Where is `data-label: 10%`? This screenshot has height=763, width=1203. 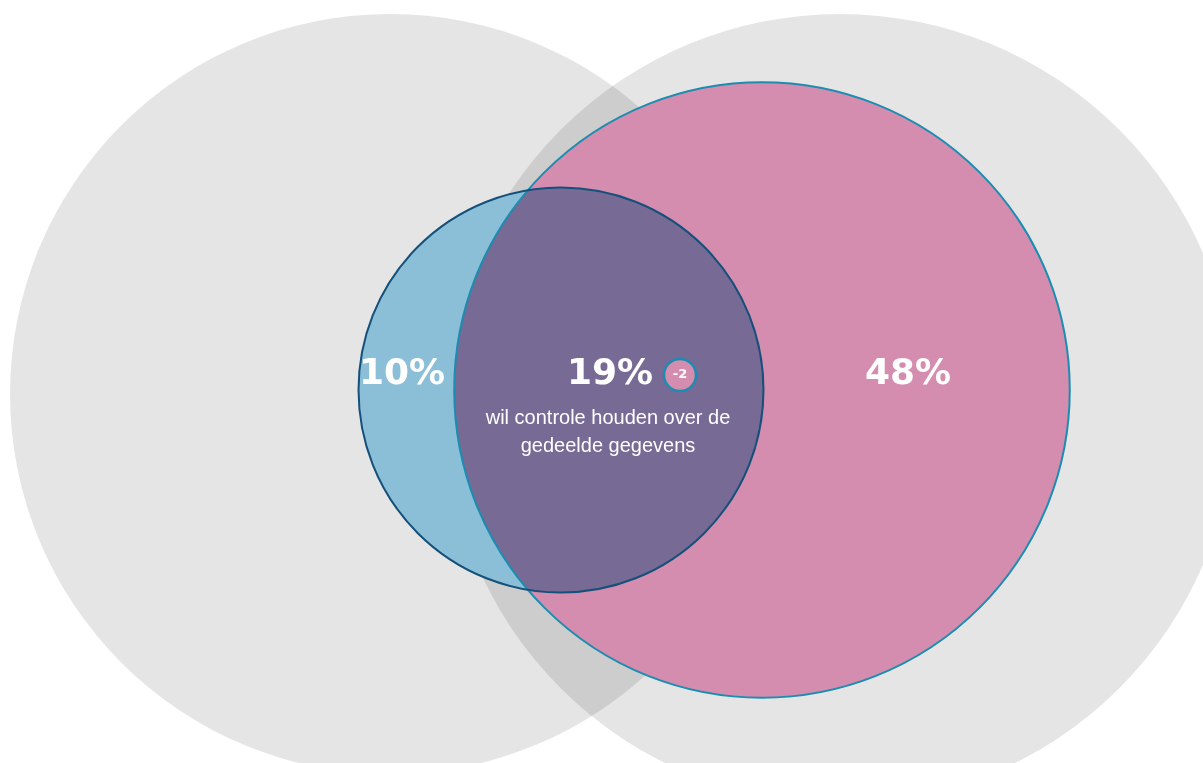 data-label: 10% is located at coordinates (402, 372).